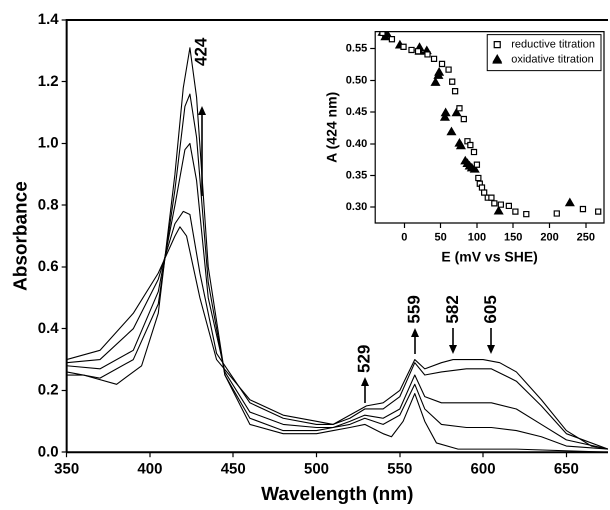 This screenshot has height=510, width=610. I want to click on x-tick-label: 450, so click(233, 469).